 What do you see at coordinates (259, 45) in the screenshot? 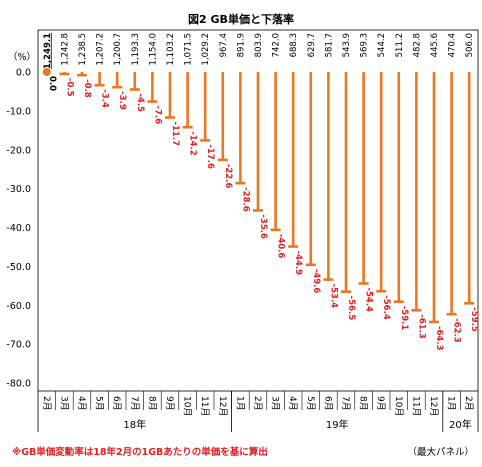
I see `unit-price-label: 803.9` at bounding box center [259, 45].